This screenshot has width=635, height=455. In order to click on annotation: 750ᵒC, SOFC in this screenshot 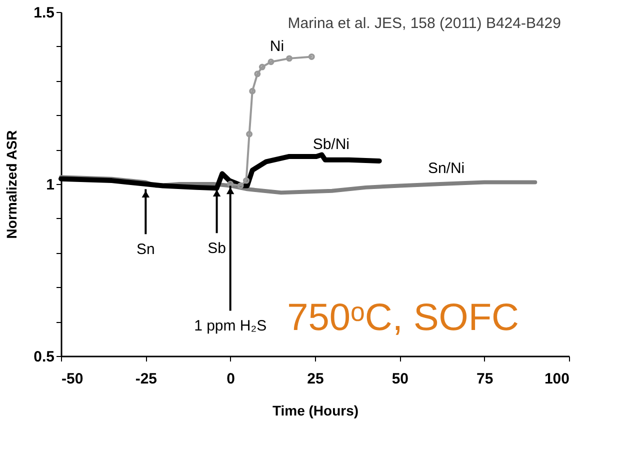, I will do `click(403, 318)`.